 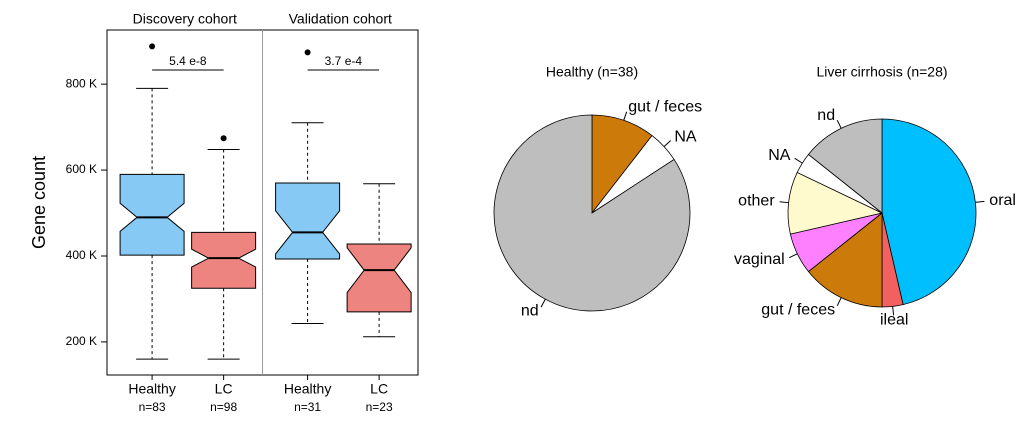 I want to click on slice-label: oral, so click(x=1002, y=200).